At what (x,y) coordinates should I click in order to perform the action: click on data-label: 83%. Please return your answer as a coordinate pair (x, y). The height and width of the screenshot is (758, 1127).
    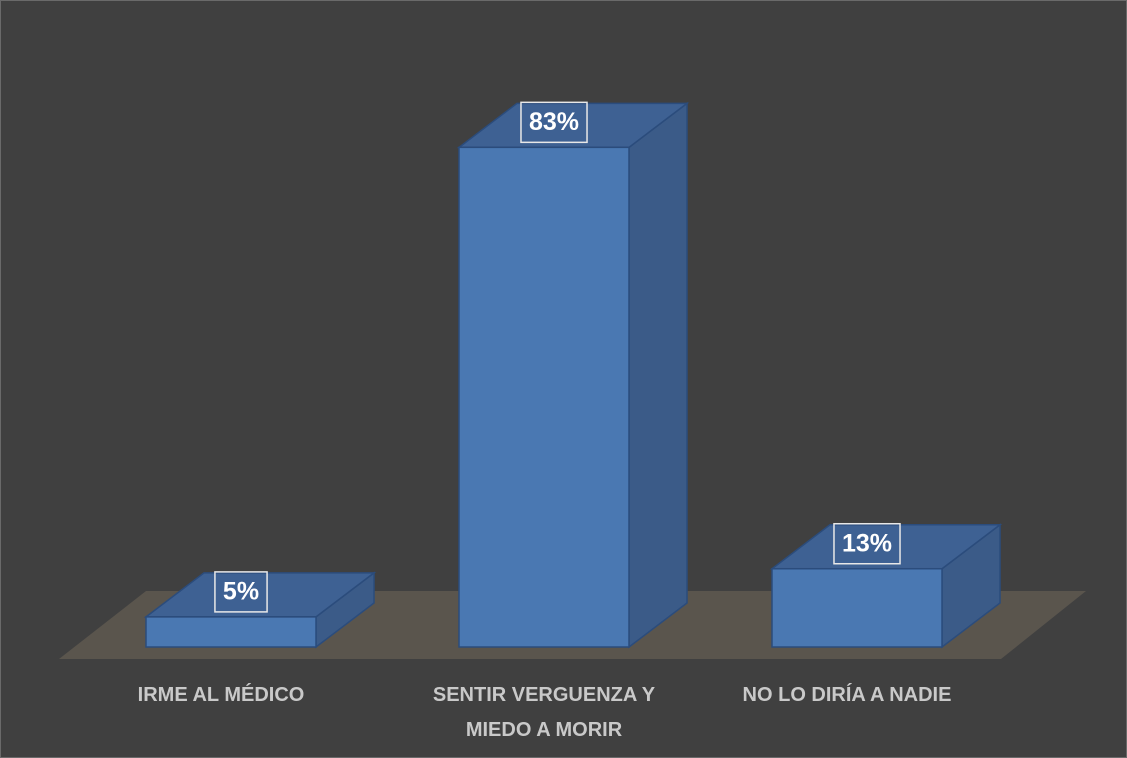
    Looking at the image, I should click on (554, 122).